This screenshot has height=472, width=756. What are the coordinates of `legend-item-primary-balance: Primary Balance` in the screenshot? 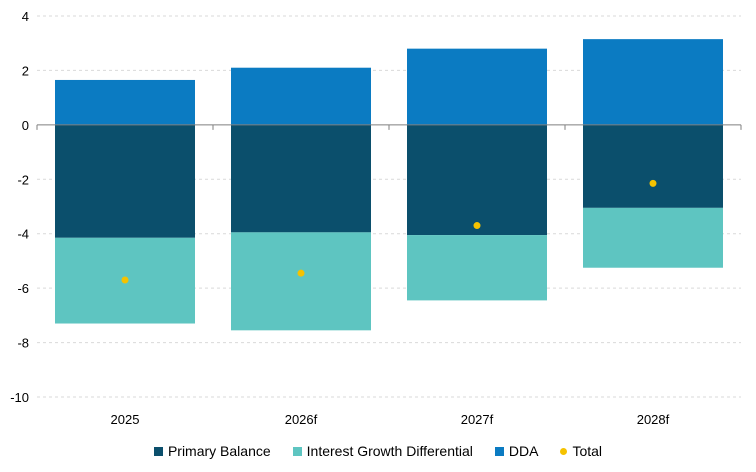 It's located at (212, 451).